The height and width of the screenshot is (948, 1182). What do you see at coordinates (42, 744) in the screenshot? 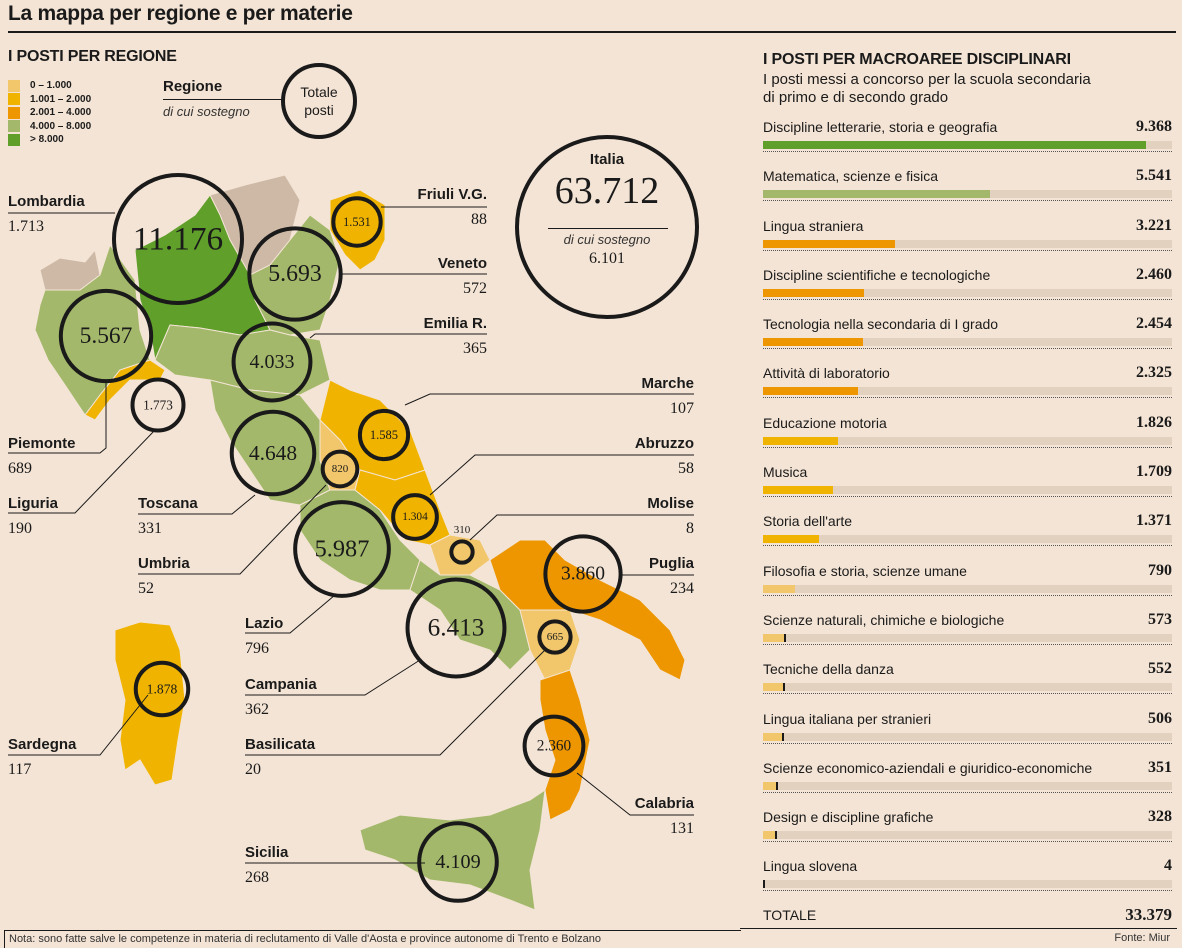
I see `region-name-sardegna: Sardegna` at bounding box center [42, 744].